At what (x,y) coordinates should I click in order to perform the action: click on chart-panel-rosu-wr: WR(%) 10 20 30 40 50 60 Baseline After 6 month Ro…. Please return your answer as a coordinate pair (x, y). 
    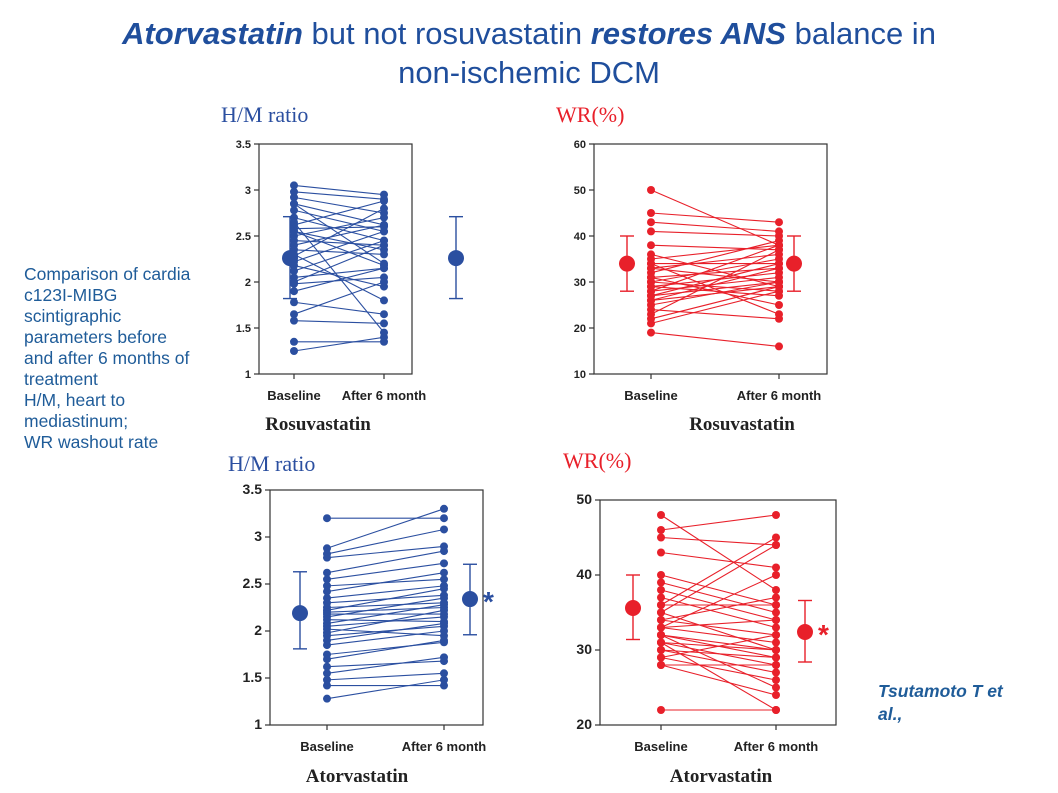
    Looking at the image, I should click on (692, 267).